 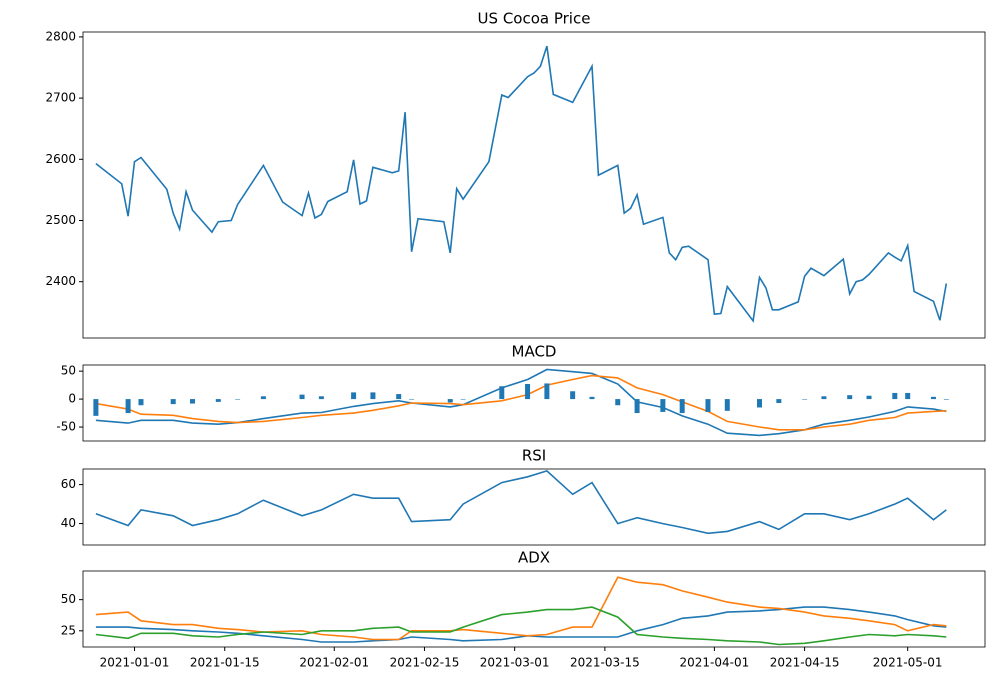 I want to click on y-tick-label: 60, so click(x=68, y=484).